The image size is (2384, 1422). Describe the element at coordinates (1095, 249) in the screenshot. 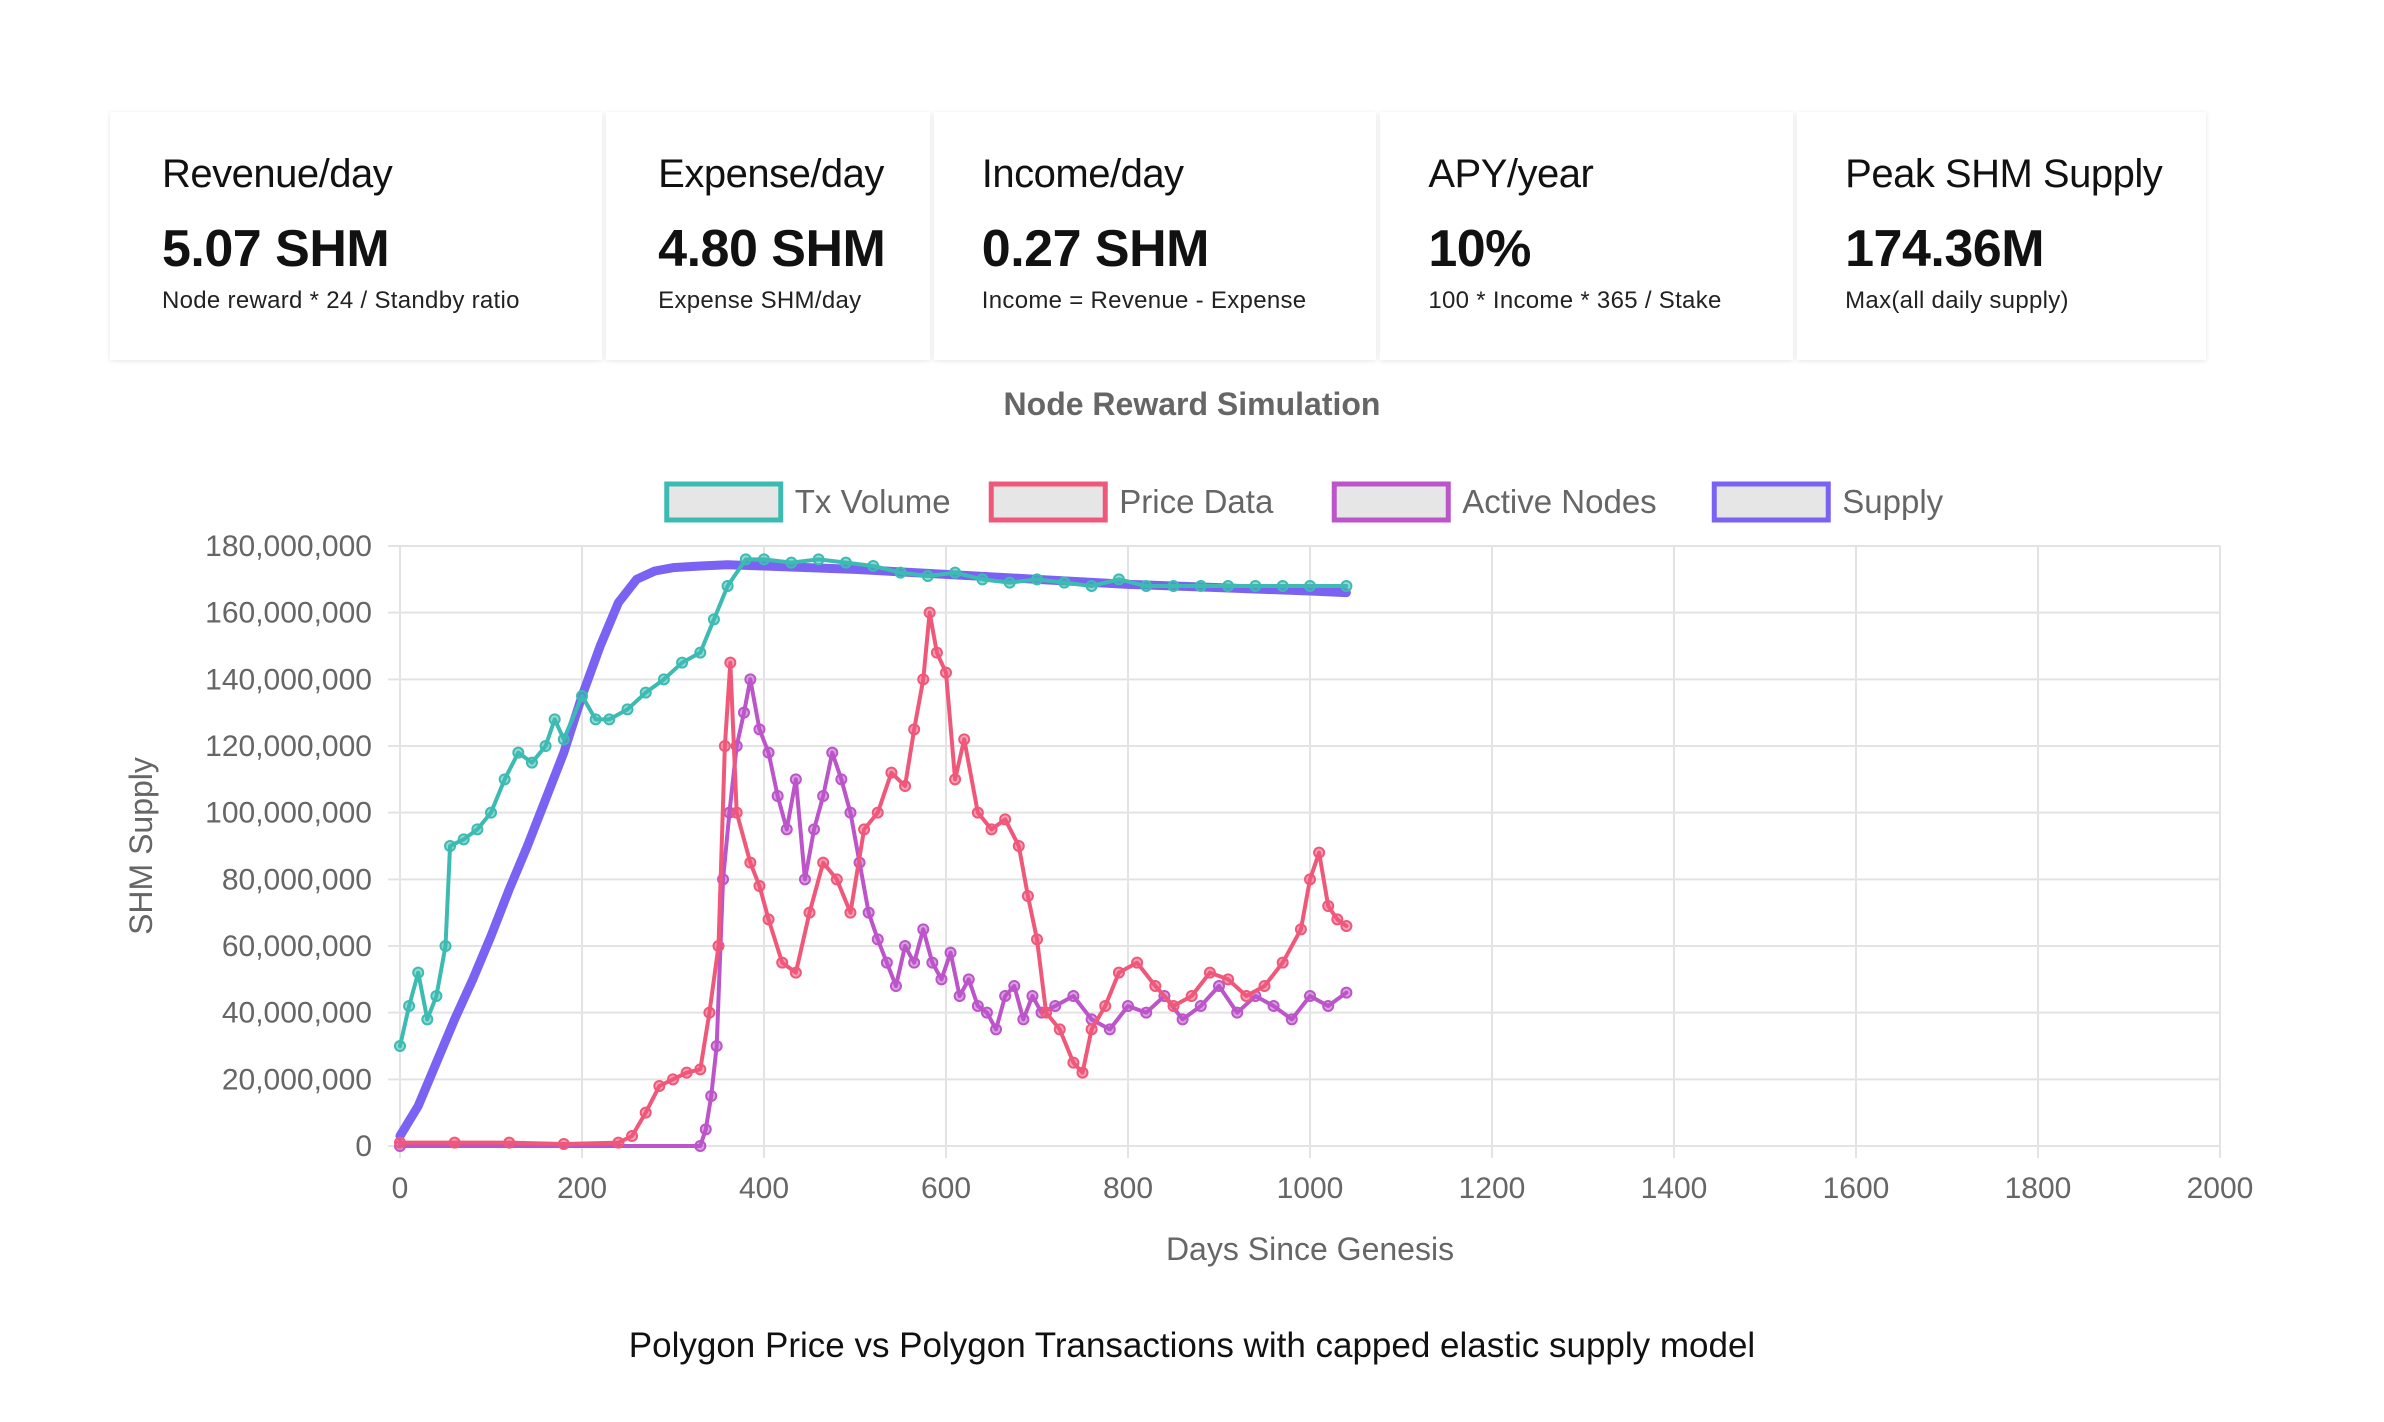

I see `card-value: 0.27 SHM` at that location.